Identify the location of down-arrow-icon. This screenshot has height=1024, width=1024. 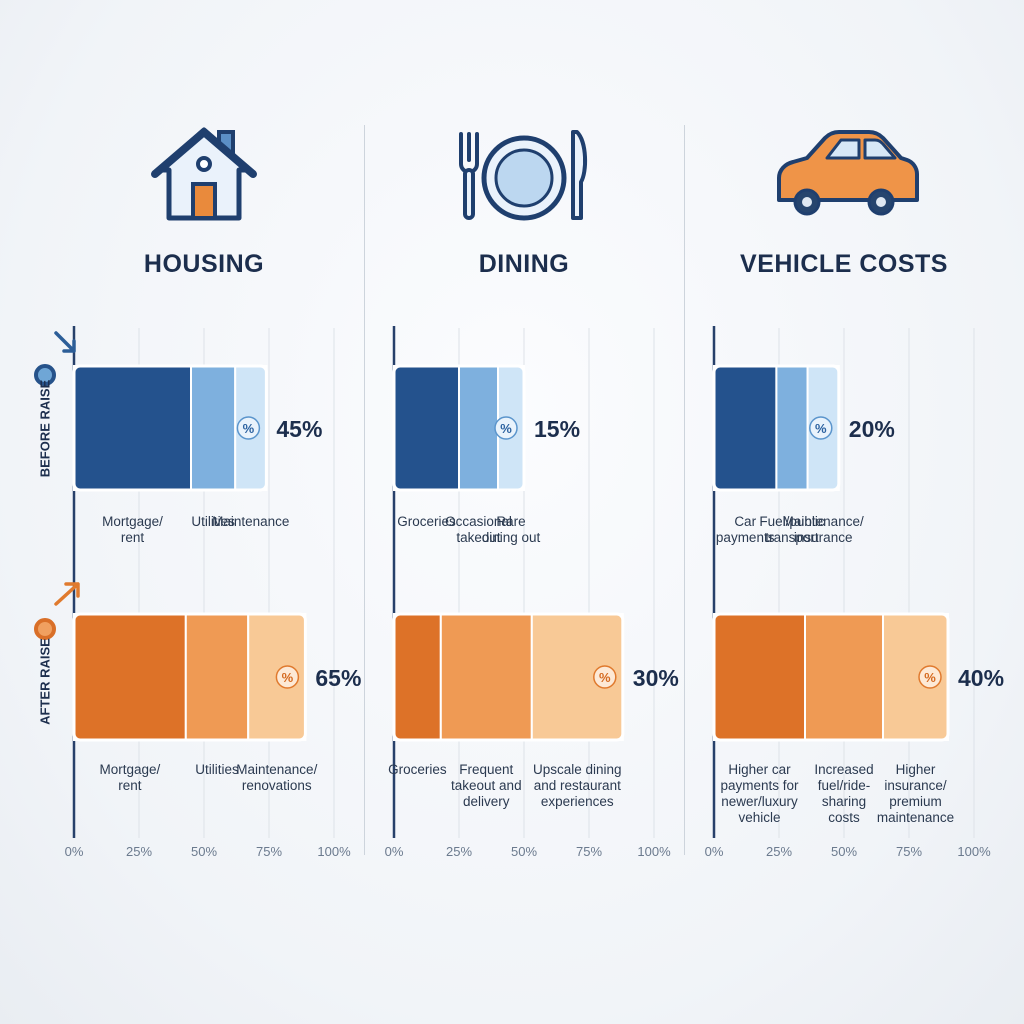
(65, 342).